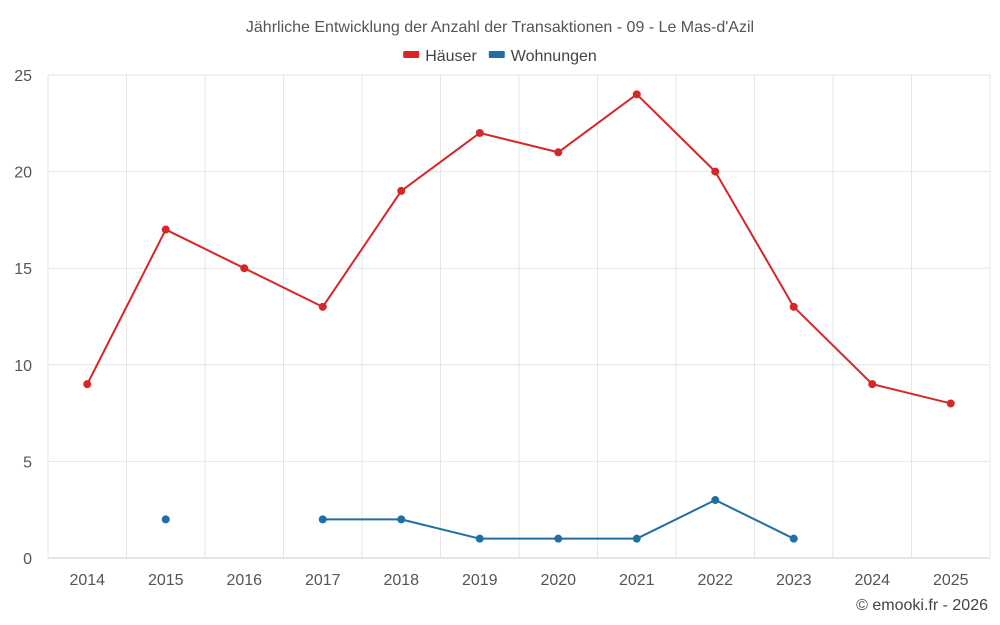 The image size is (1000, 625). Describe the element at coordinates (323, 580) in the screenshot. I see `x-tick-label: 2017` at that location.